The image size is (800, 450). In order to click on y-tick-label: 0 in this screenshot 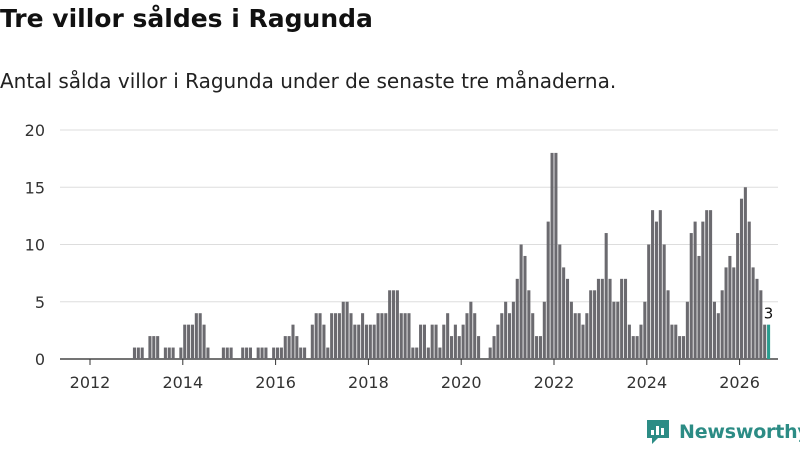, I will do `click(40, 359)`.